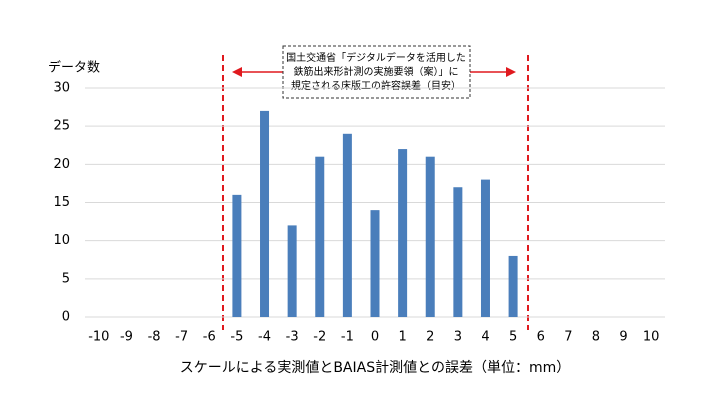  What do you see at coordinates (66, 278) in the screenshot?
I see `y-tick-label: 5` at bounding box center [66, 278].